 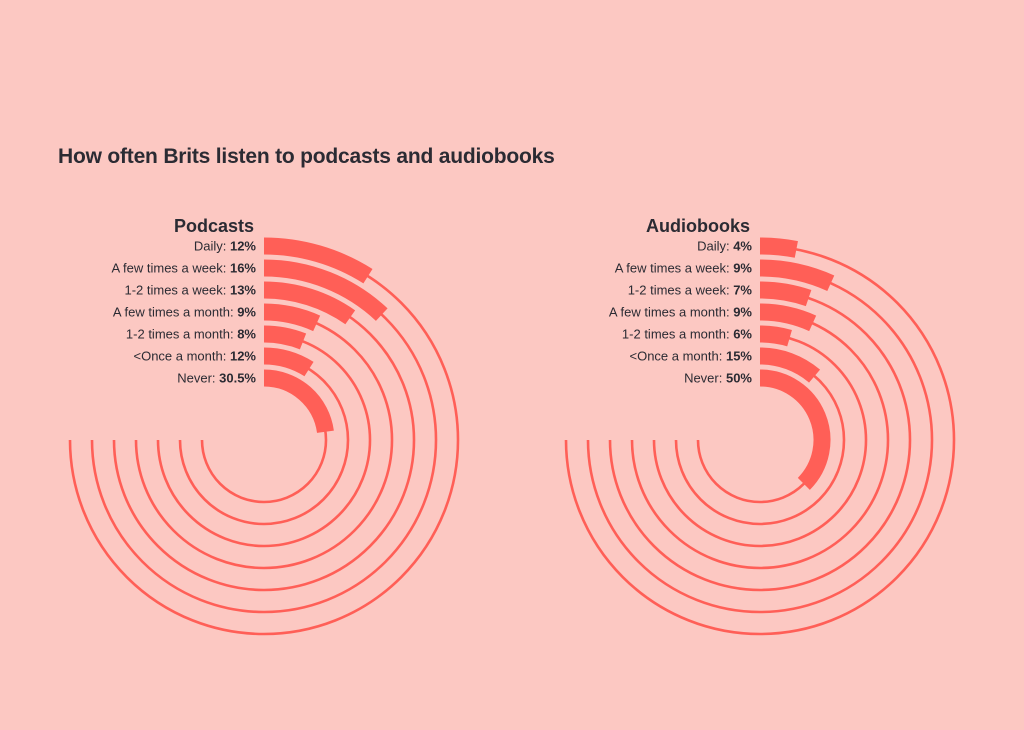 What do you see at coordinates (677, 334) in the screenshot?
I see `audiobooks-category-4: 1-2 times a month:` at bounding box center [677, 334].